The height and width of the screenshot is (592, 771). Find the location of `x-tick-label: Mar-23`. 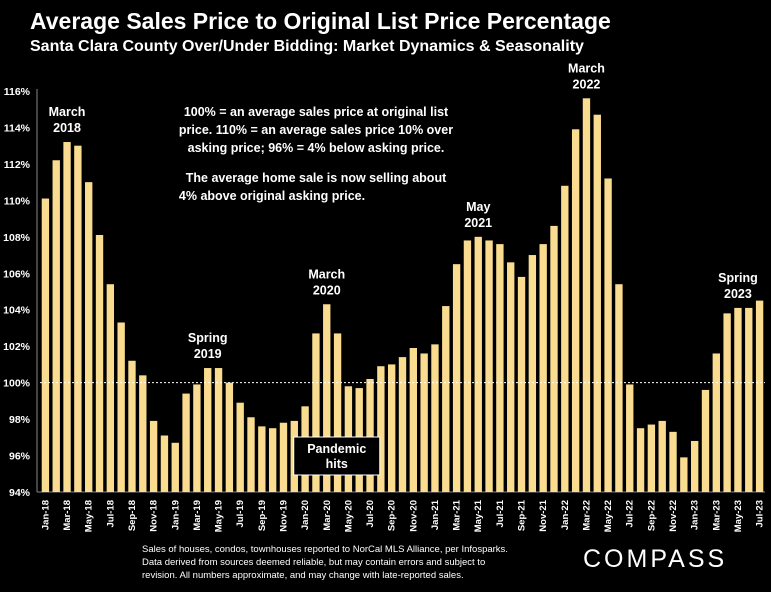

x-tick-label: Mar-23 is located at coordinates (716, 515).